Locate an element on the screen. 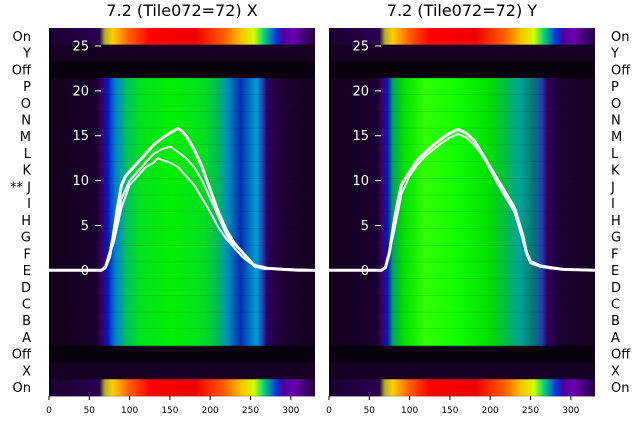 The height and width of the screenshot is (440, 640). row-label: J is located at coordinates (612, 187).